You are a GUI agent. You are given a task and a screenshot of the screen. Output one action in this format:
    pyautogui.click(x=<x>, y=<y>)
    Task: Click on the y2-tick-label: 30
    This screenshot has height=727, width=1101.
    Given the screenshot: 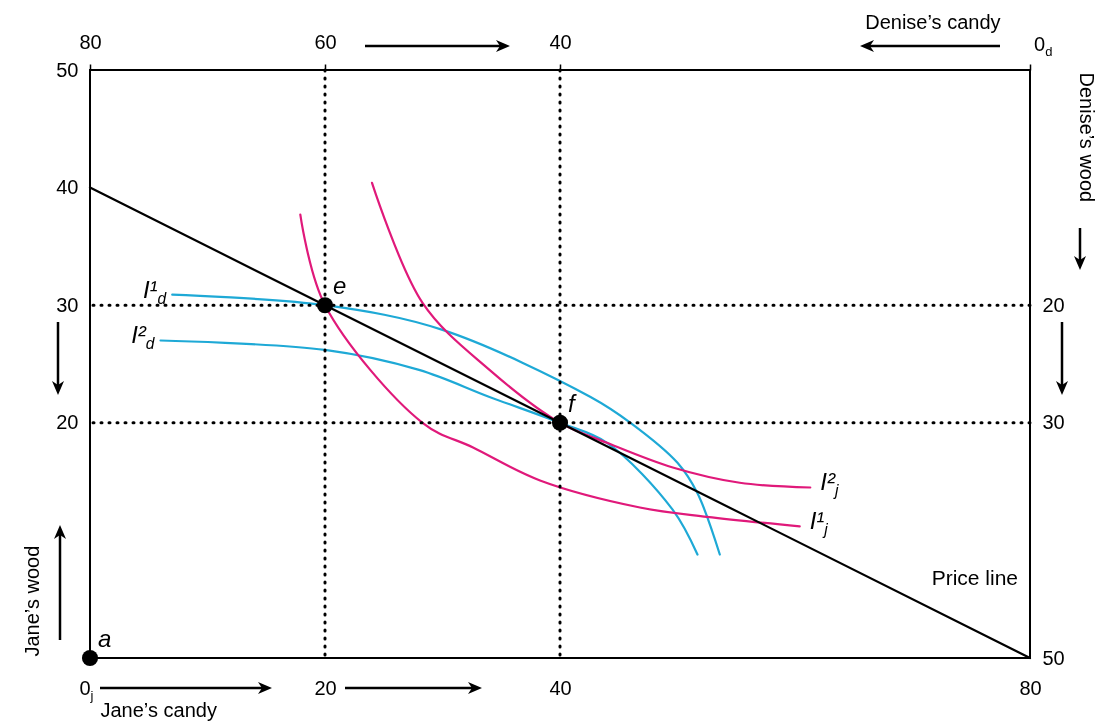 What is the action you would take?
    pyautogui.click(x=1053, y=422)
    